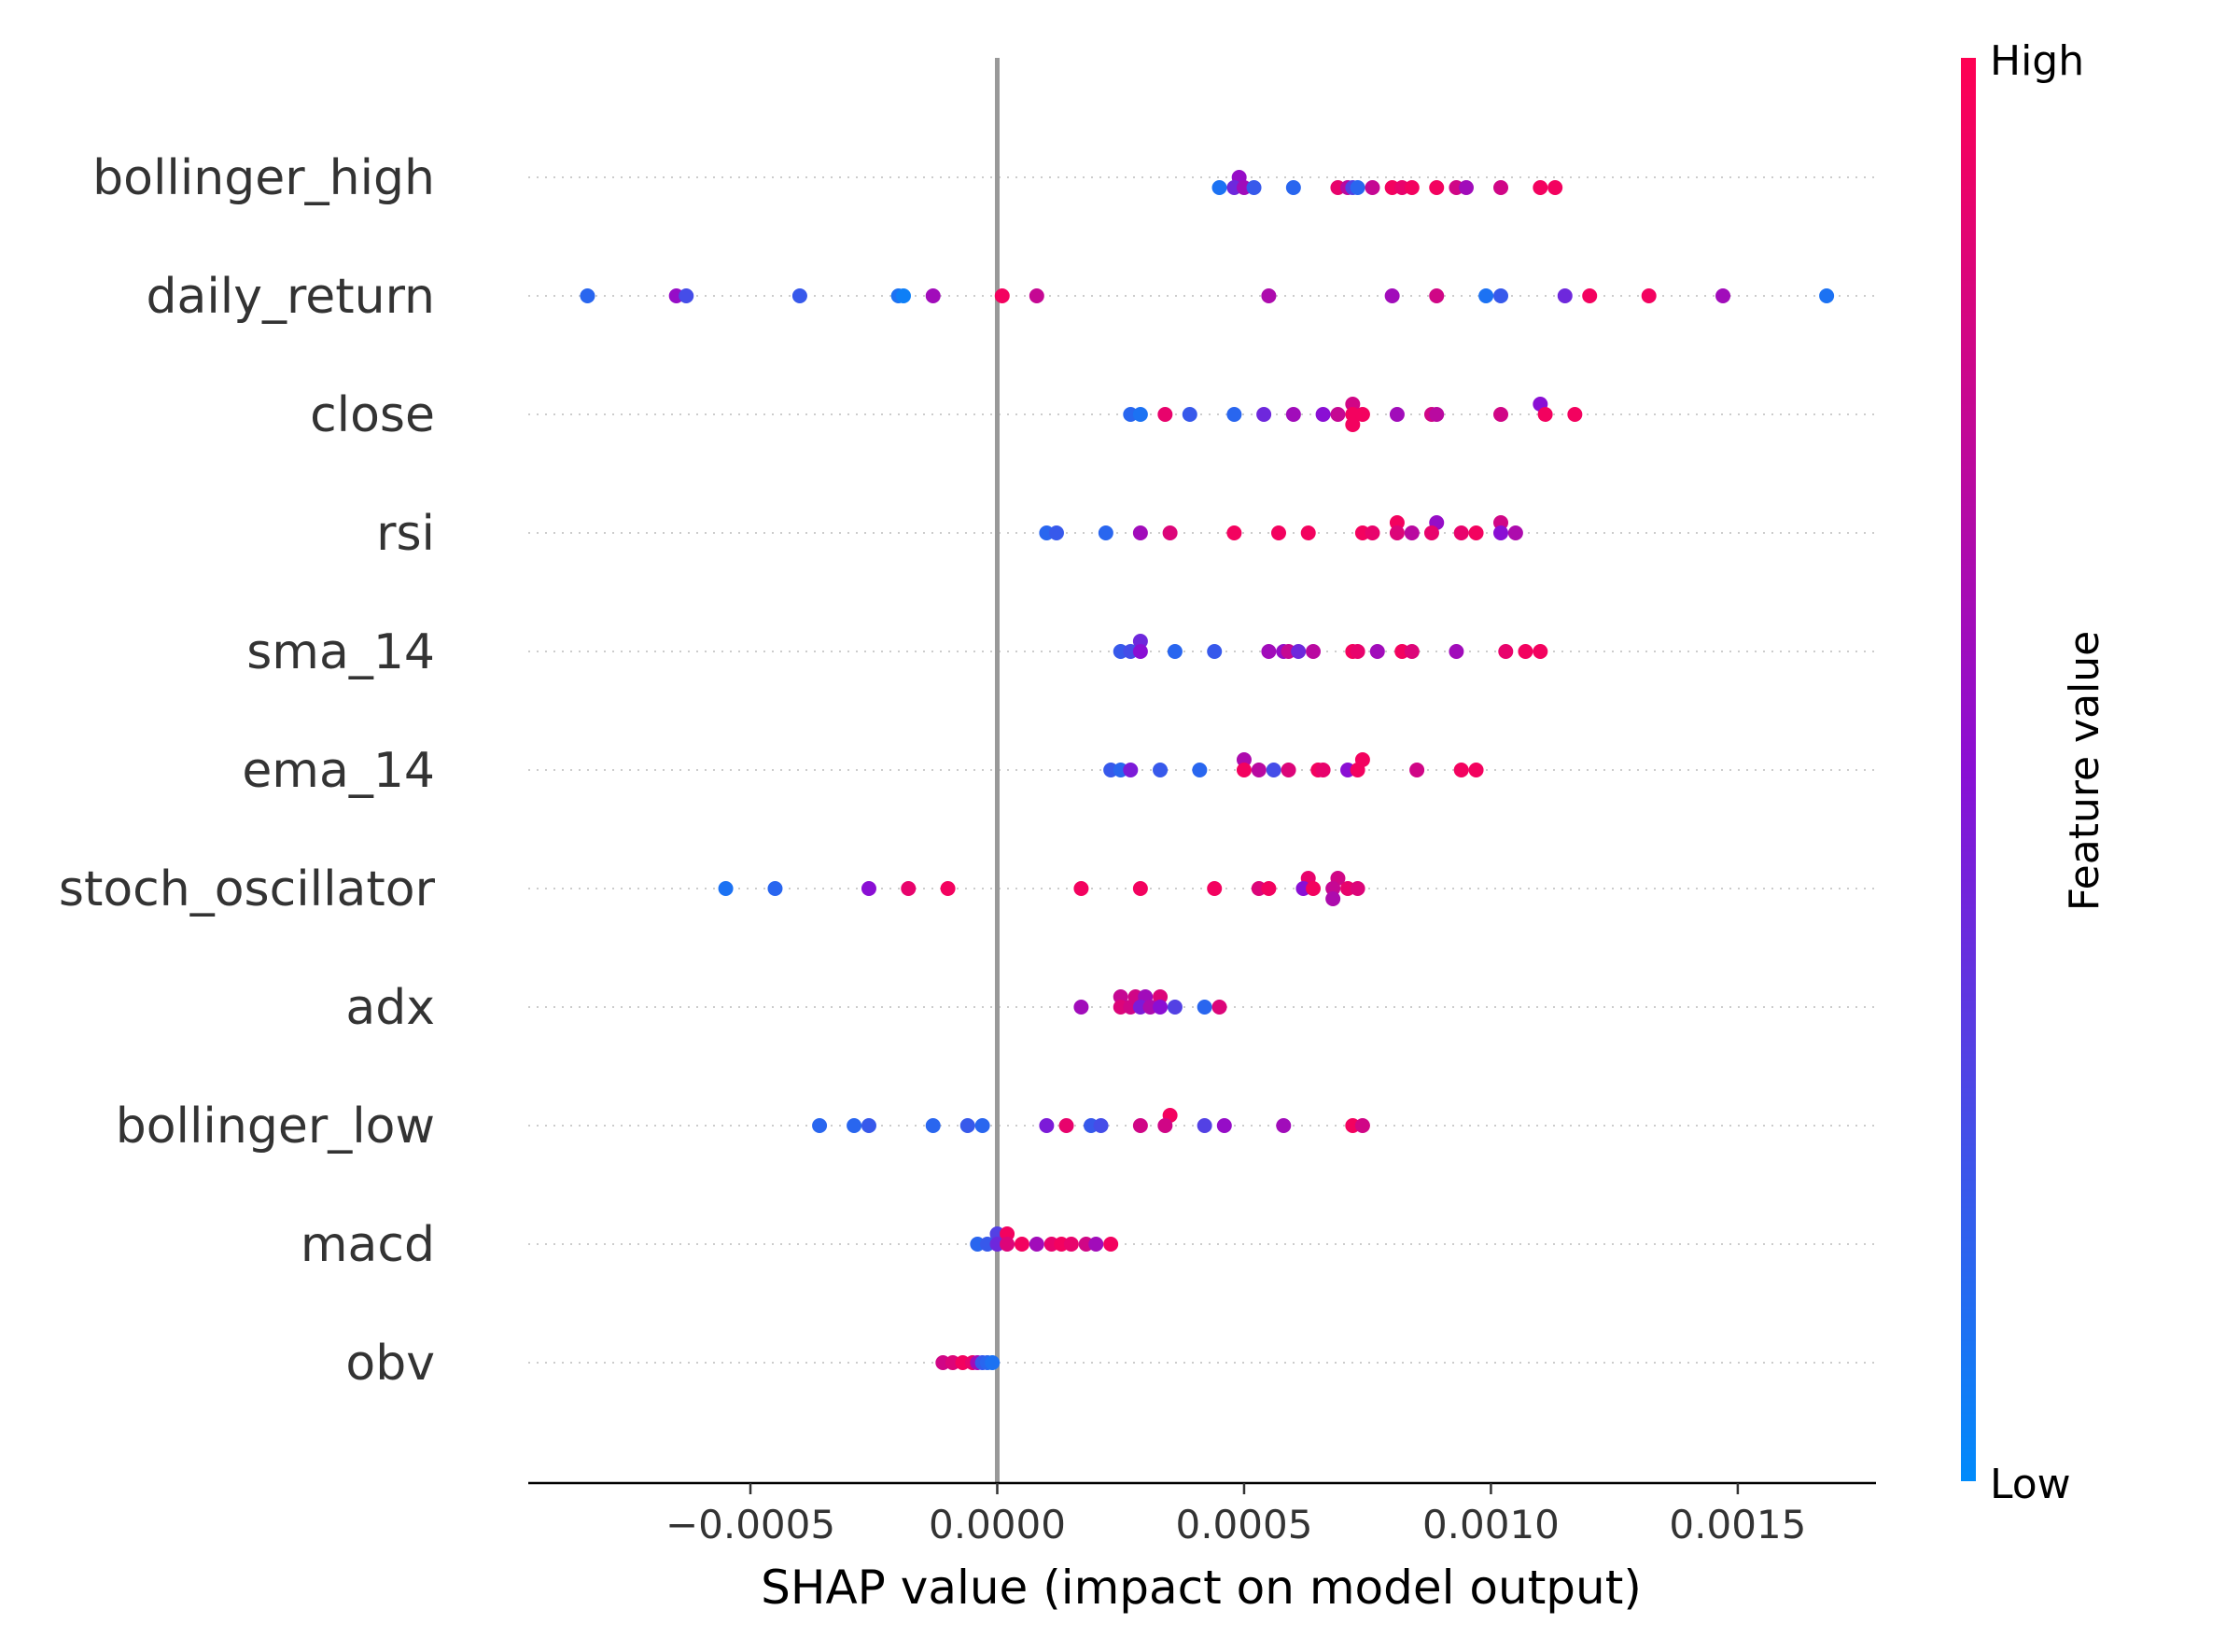  What do you see at coordinates (405, 534) in the screenshot?
I see `feature-label-rsi: rsi` at bounding box center [405, 534].